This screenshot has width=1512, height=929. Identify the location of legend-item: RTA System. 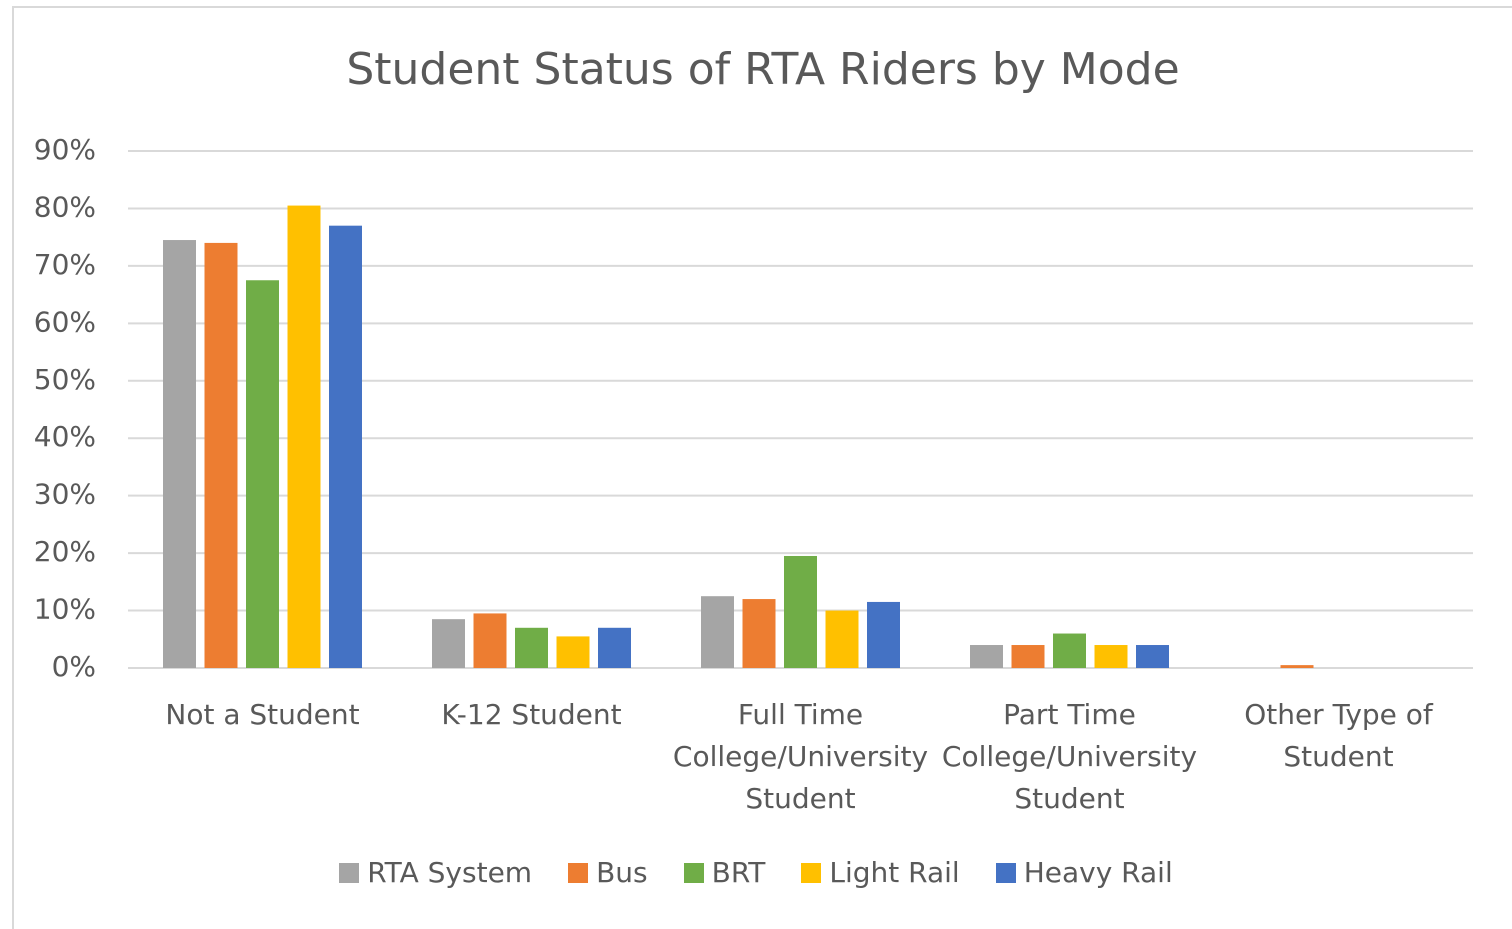
(435, 872).